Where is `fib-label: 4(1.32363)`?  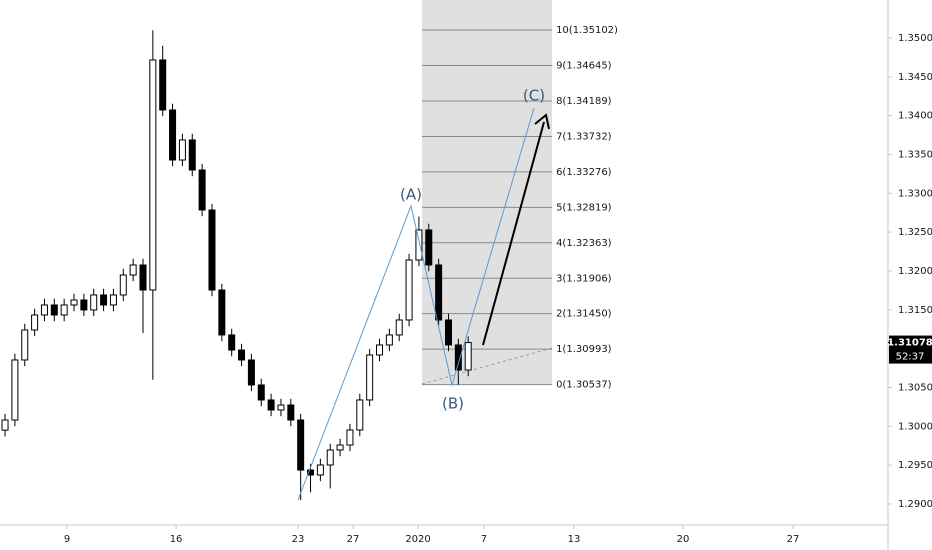
fib-label: 4(1.32363) is located at coordinates (584, 243).